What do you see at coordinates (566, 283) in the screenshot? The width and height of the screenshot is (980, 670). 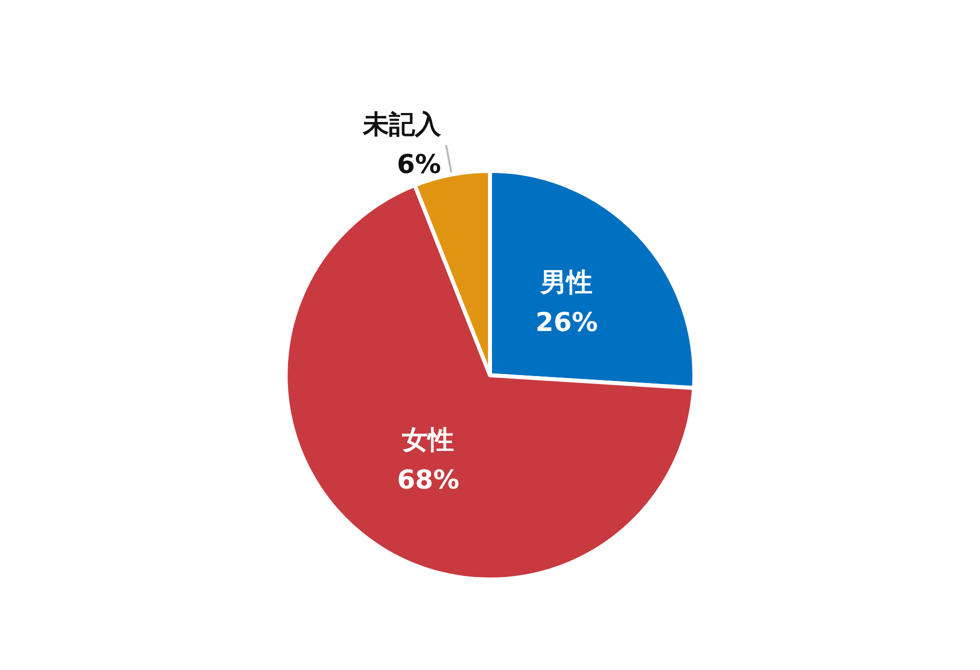 I see `slice-label: 男性` at bounding box center [566, 283].